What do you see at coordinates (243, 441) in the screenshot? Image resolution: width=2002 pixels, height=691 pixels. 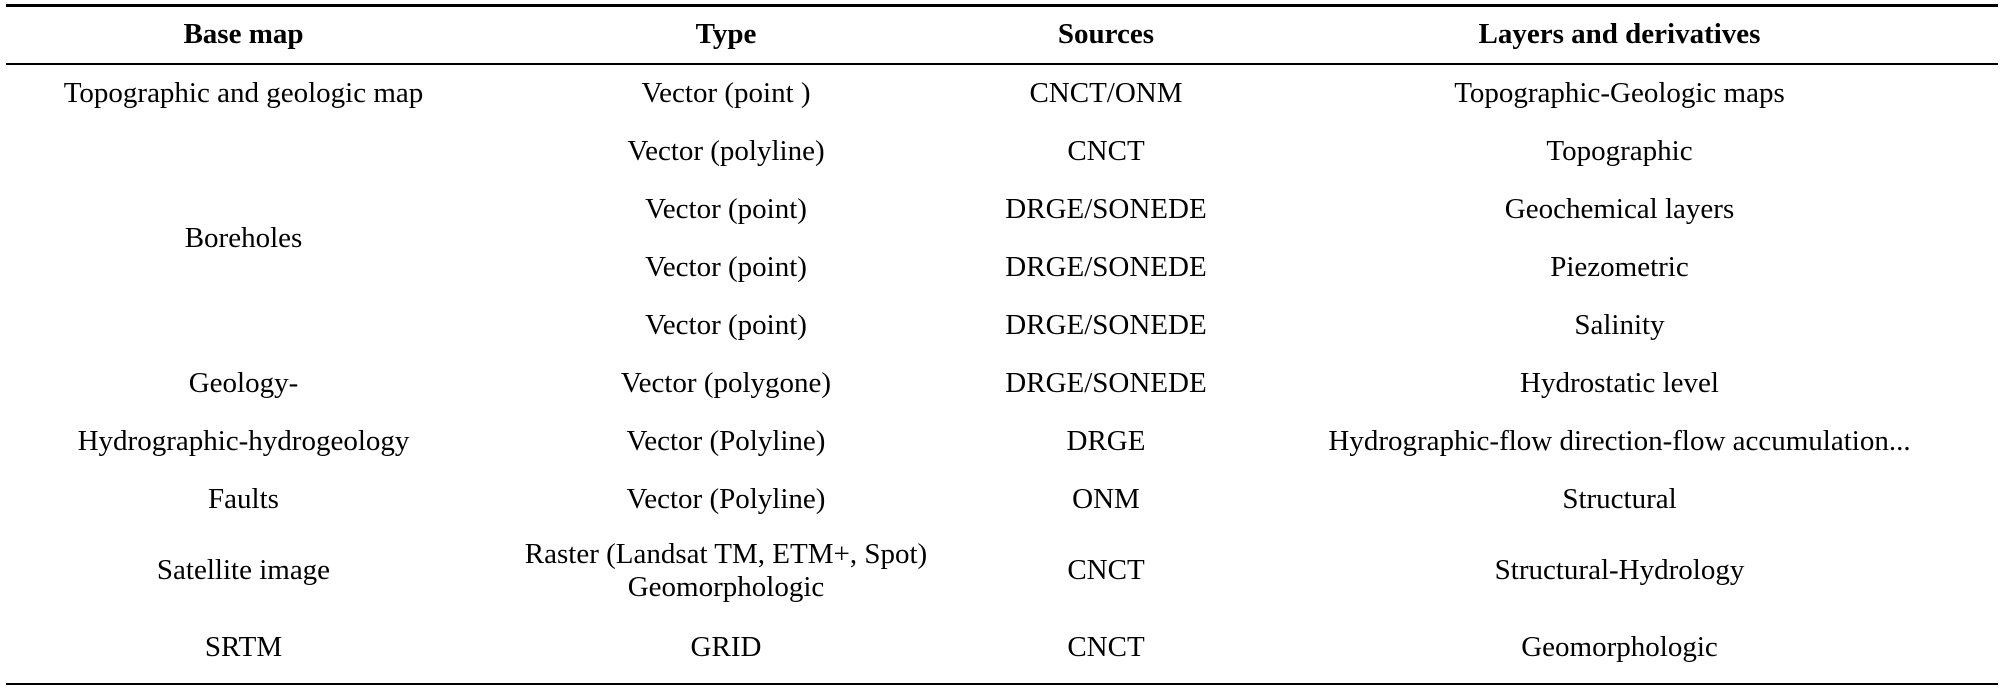 I see `cell-base-map: Hydrographic-hydrogeology` at bounding box center [243, 441].